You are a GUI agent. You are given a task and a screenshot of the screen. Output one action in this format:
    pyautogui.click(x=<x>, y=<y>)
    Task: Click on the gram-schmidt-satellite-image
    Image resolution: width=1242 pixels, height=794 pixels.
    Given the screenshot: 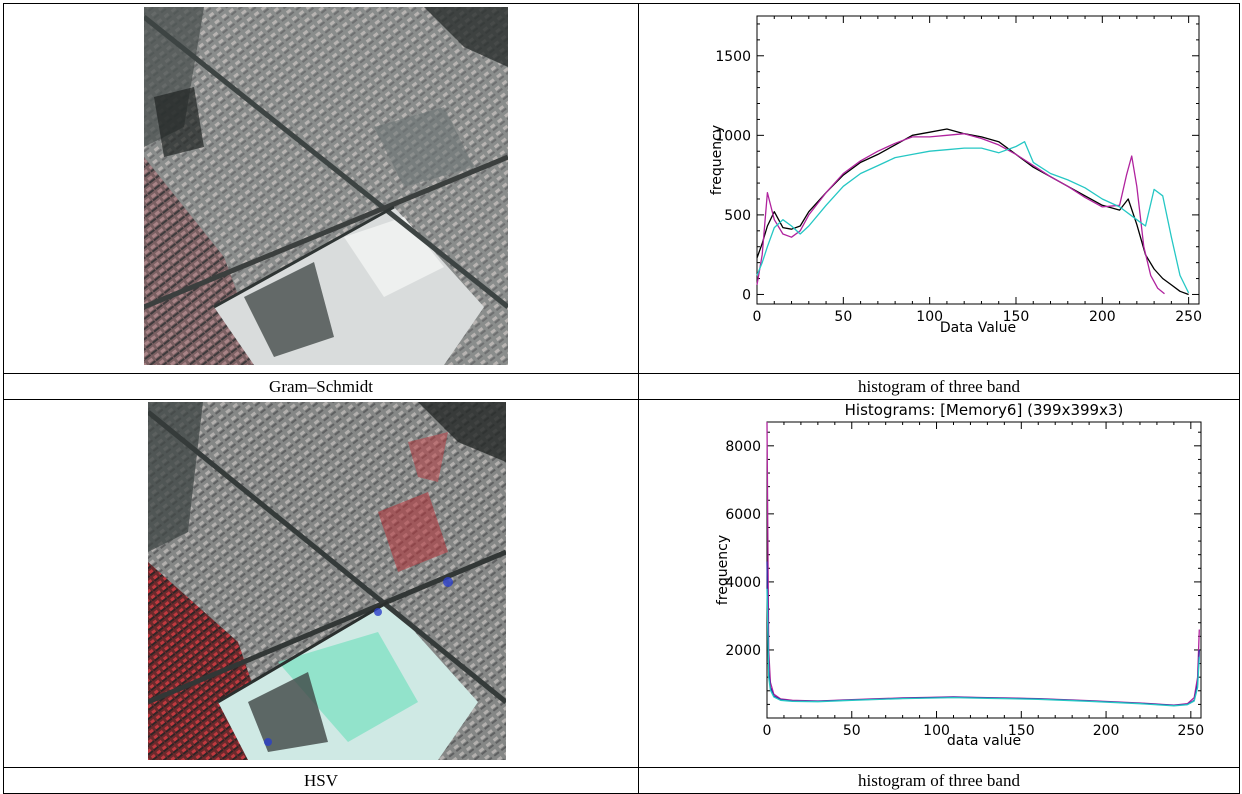 What is the action you would take?
    pyautogui.click(x=326, y=186)
    